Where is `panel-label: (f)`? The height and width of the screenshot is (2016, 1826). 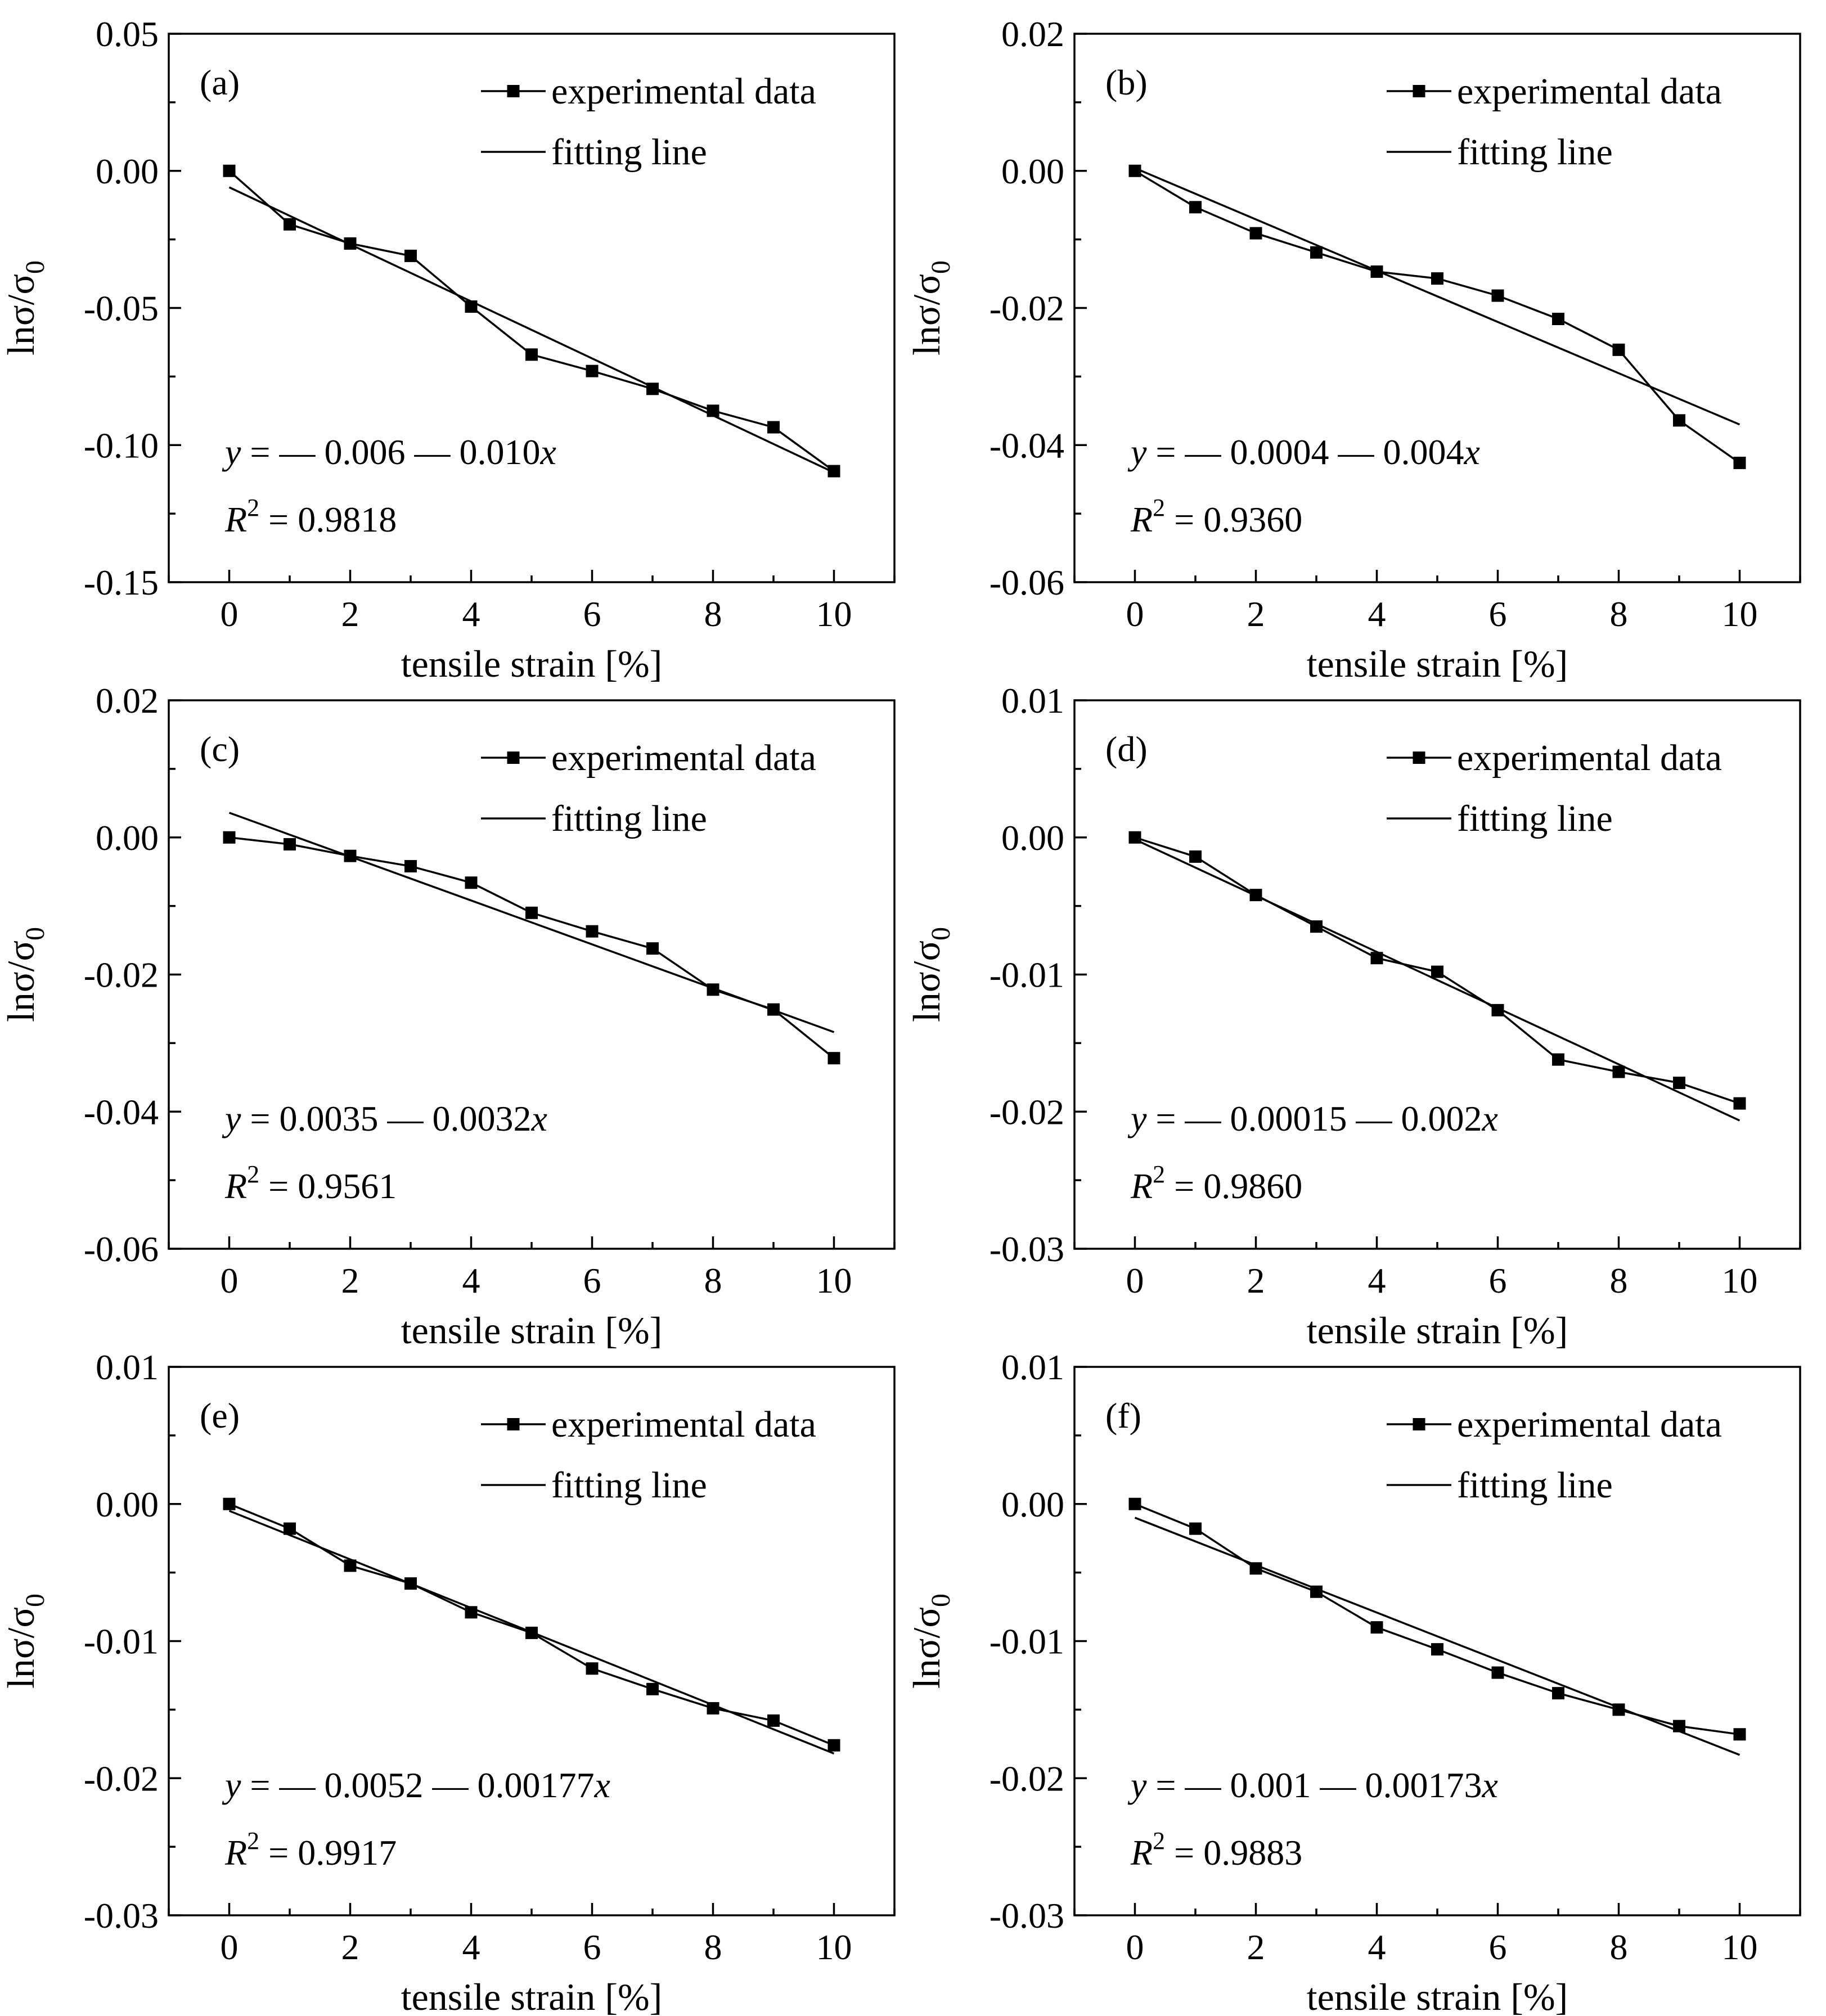
panel-label: (f) is located at coordinates (1123, 1416).